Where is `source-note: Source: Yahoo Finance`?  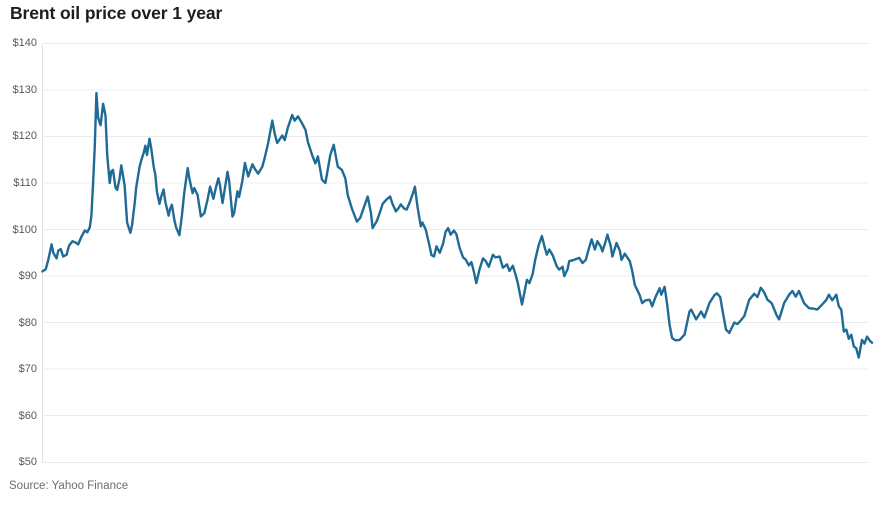 source-note: Source: Yahoo Finance is located at coordinates (69, 486).